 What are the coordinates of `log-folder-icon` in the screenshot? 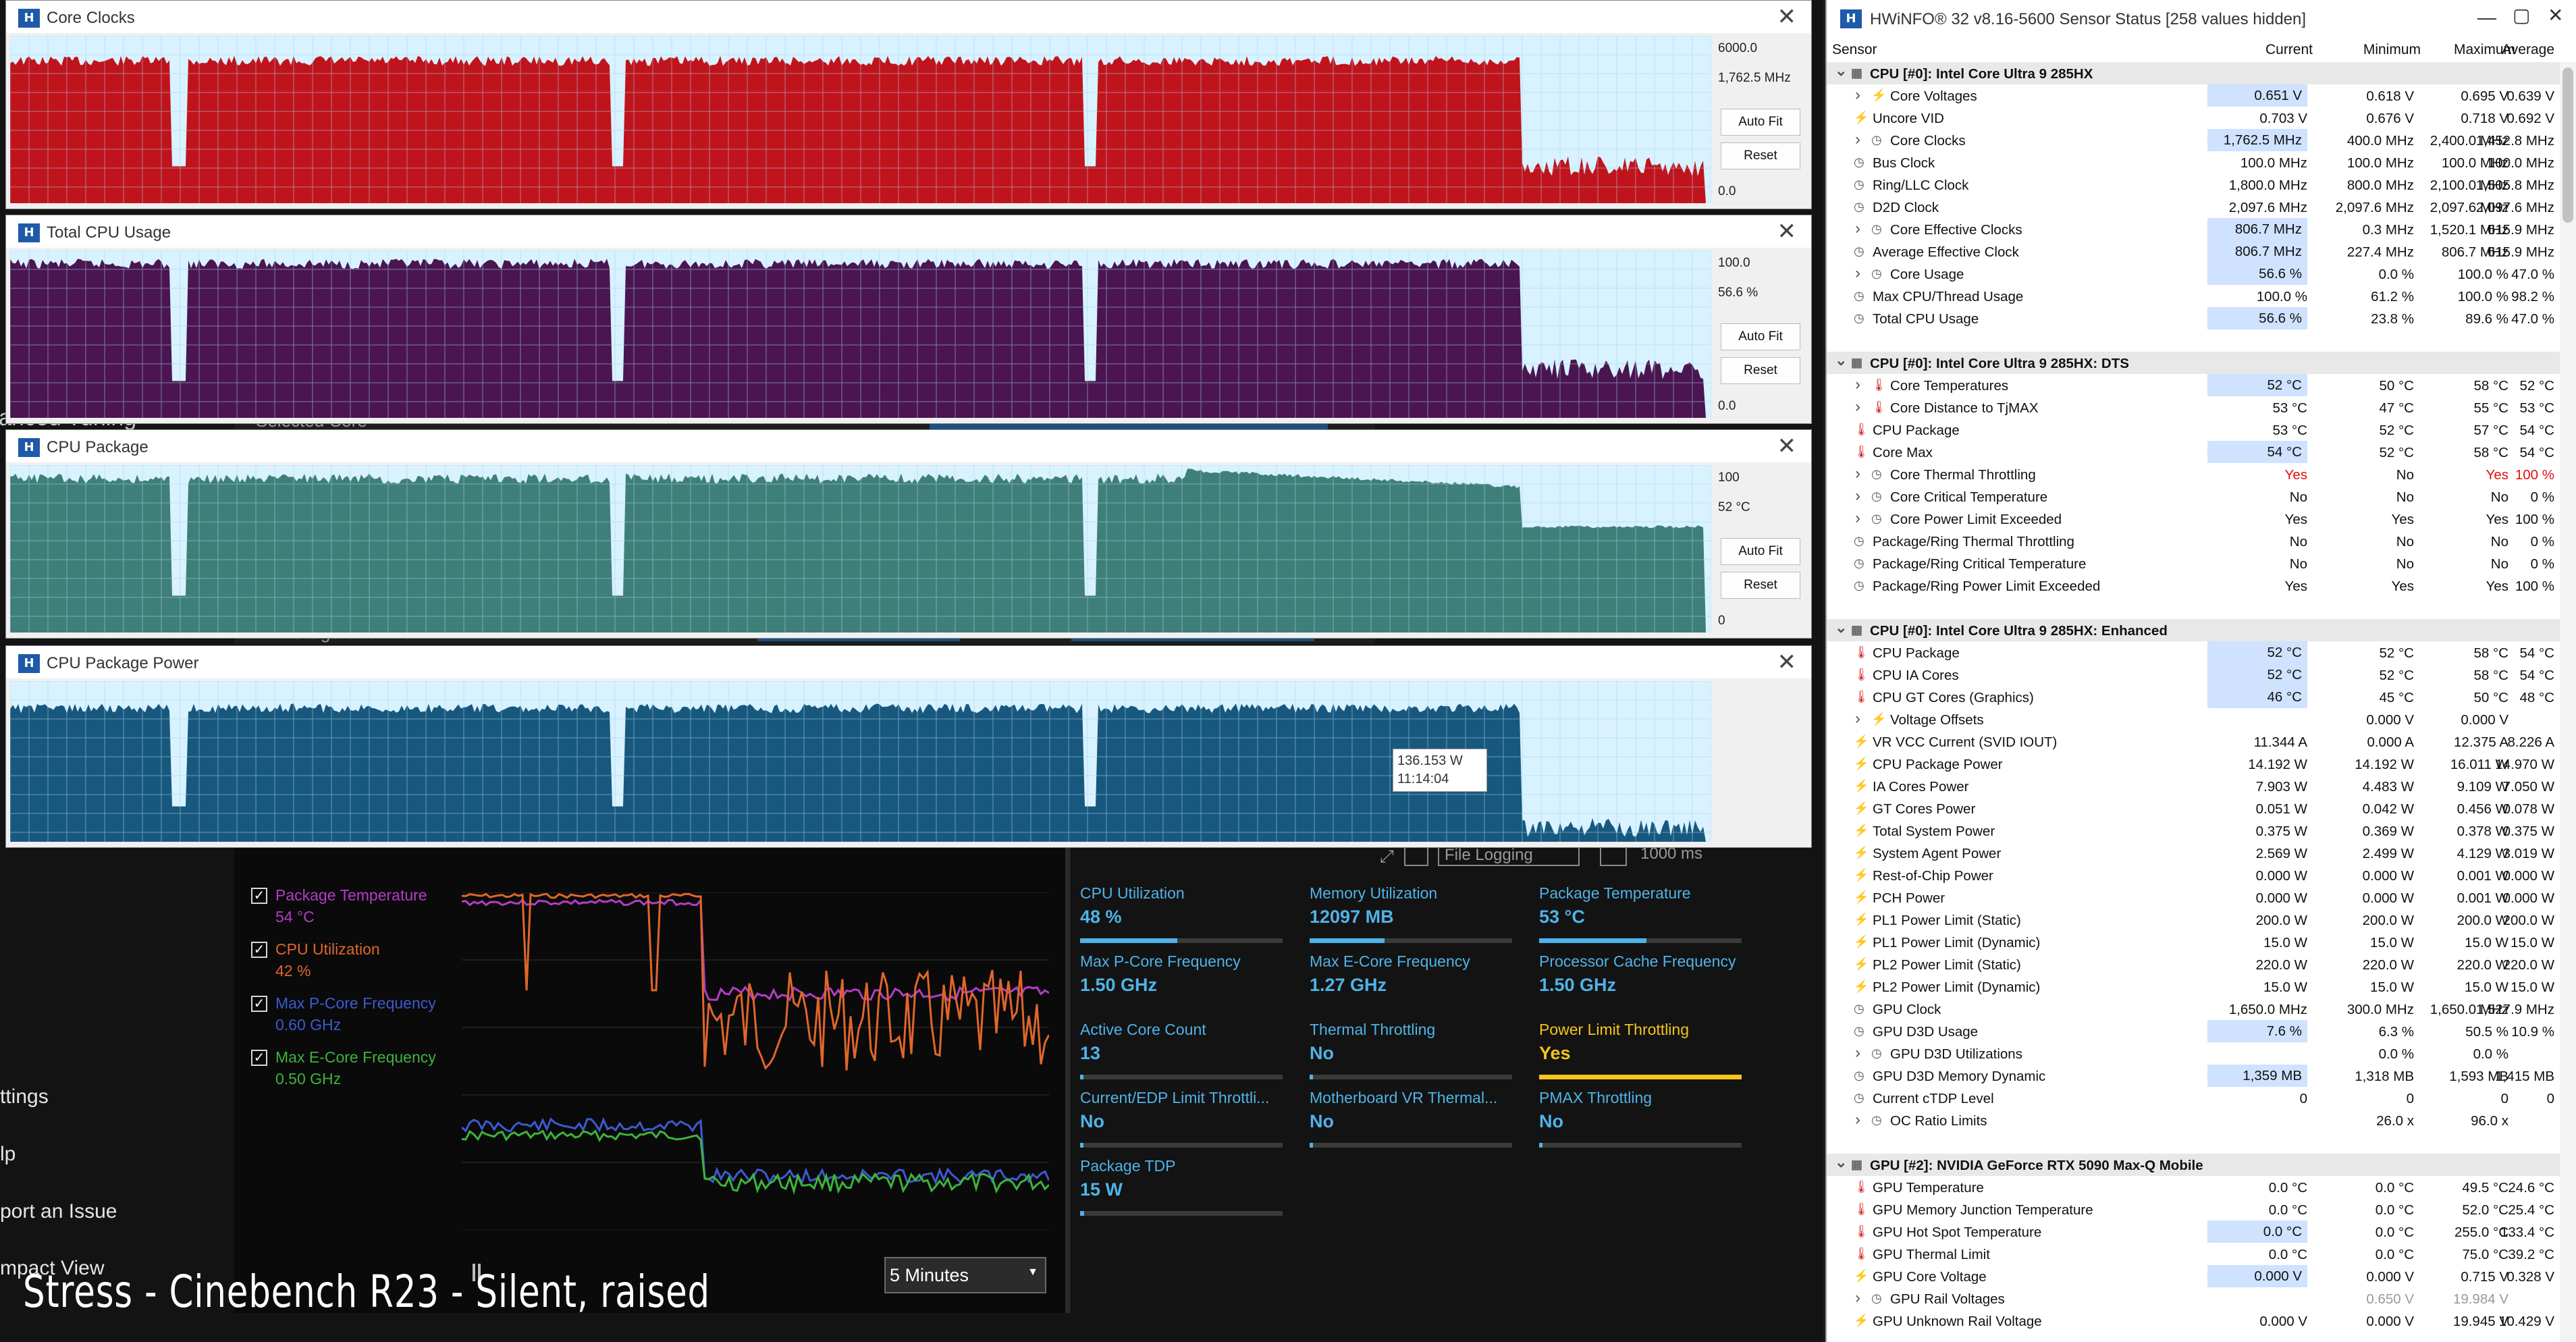 It's located at (1614, 856).